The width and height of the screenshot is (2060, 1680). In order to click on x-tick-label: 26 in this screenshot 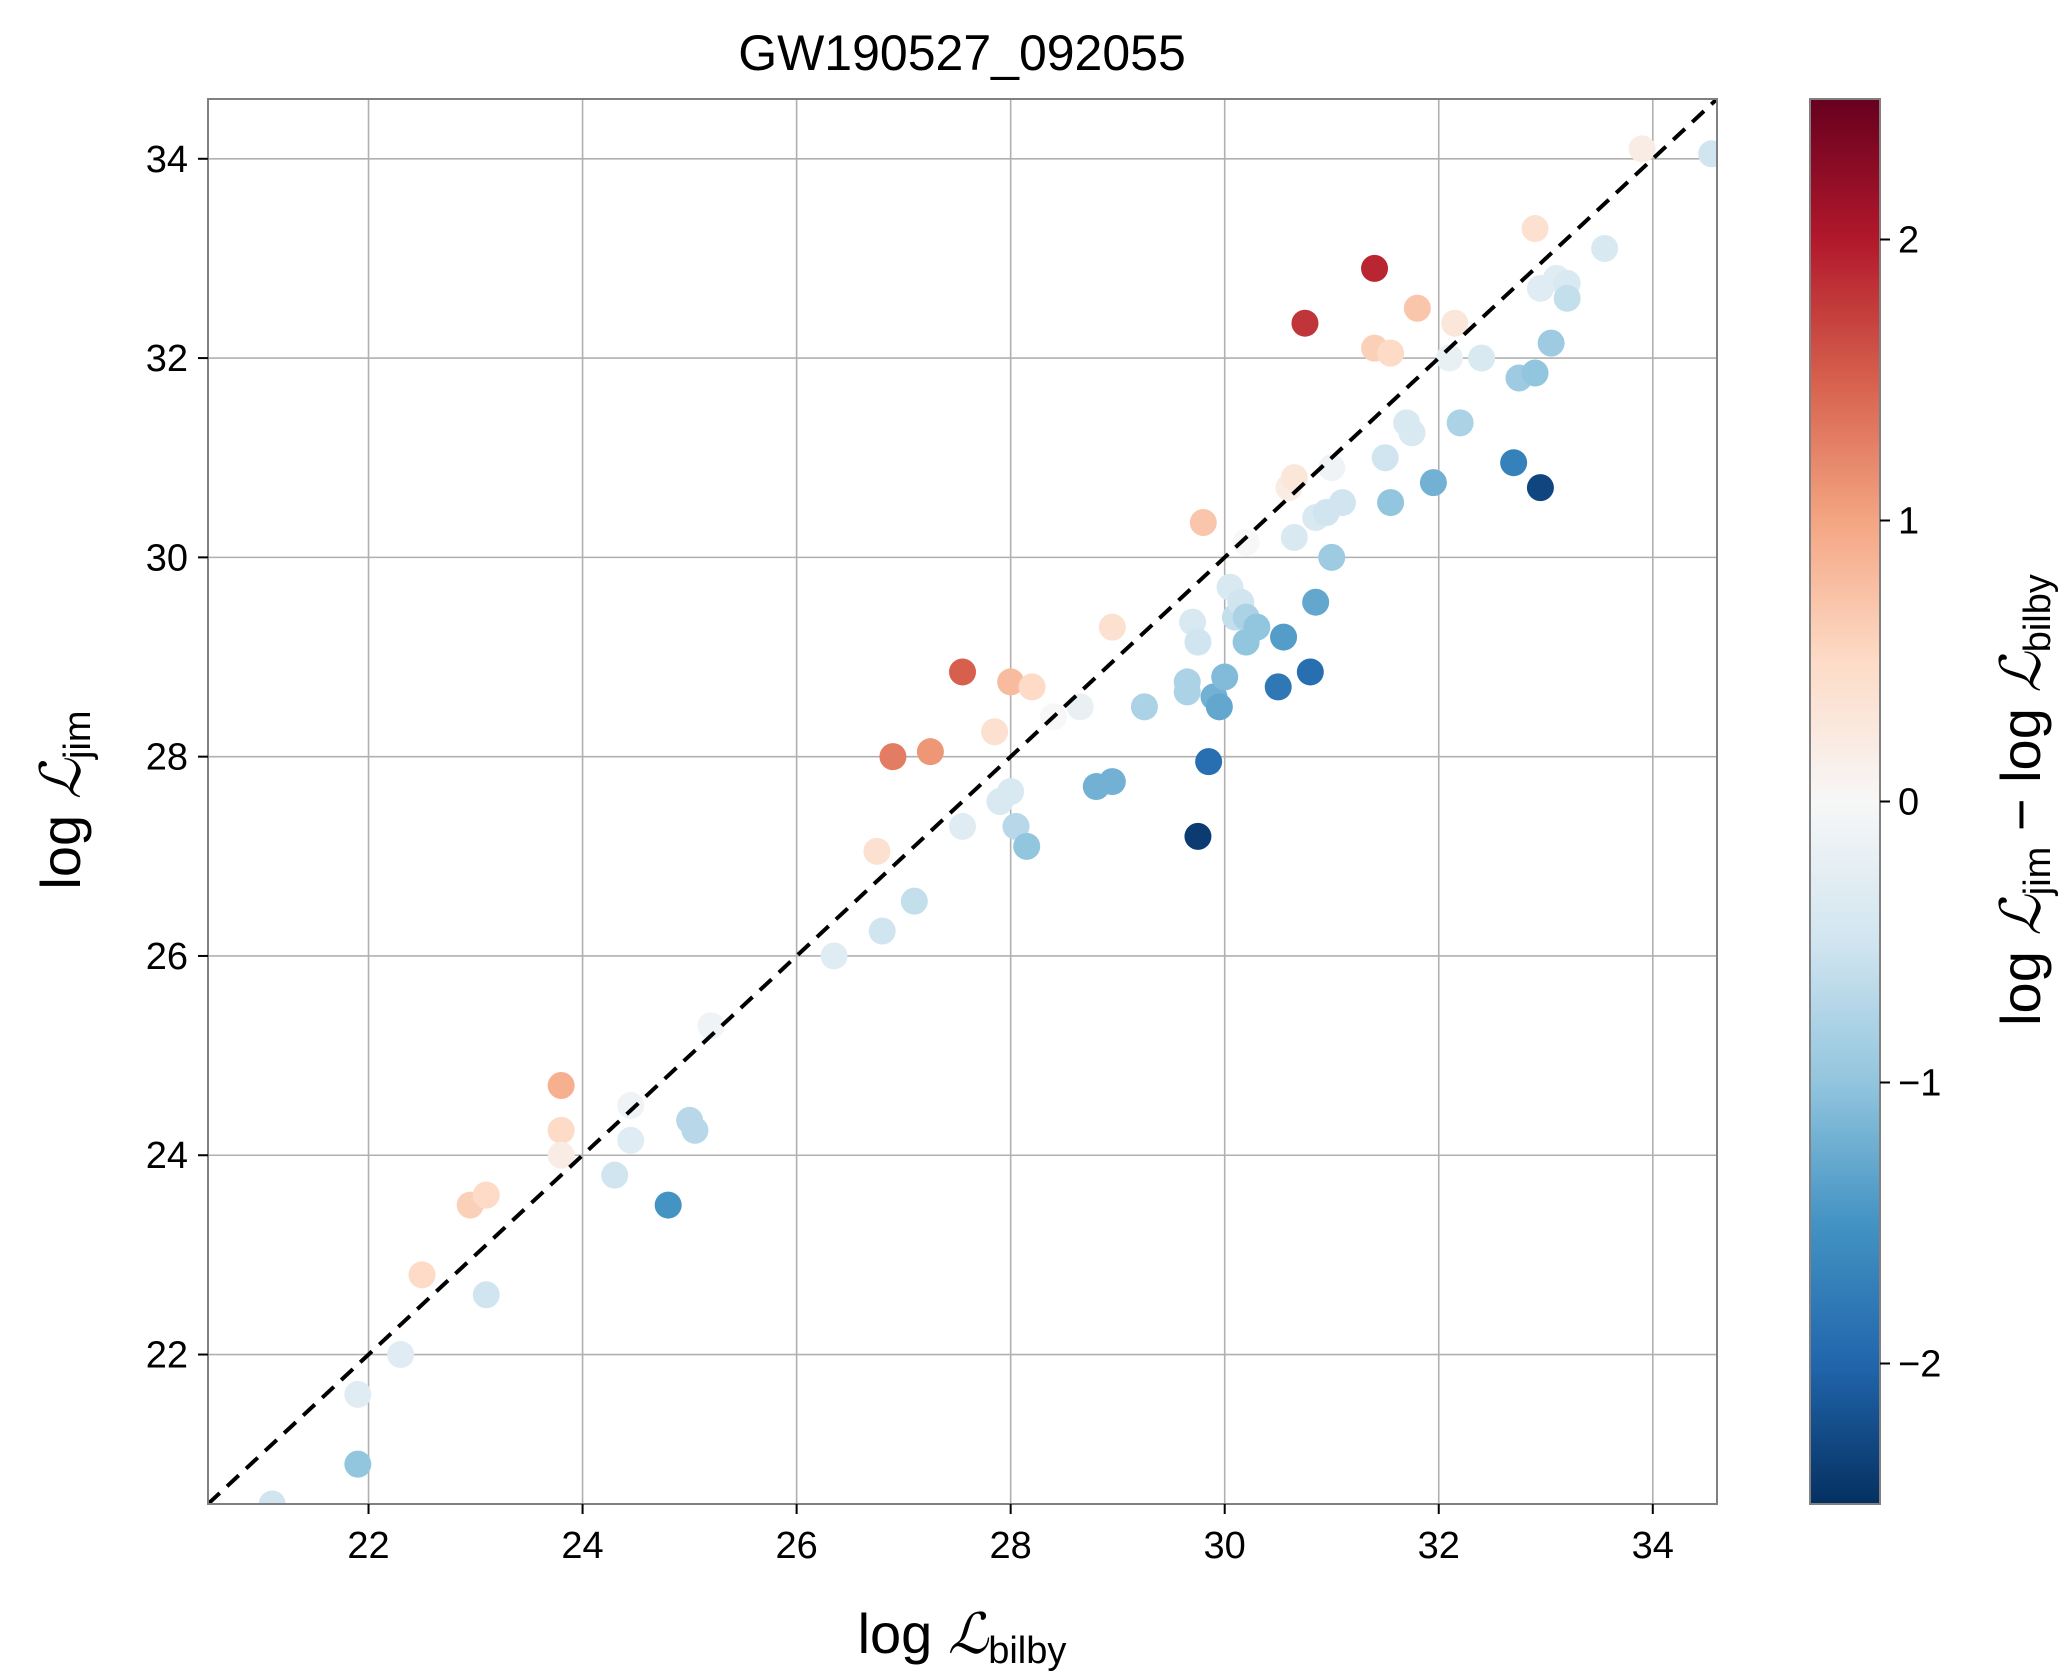, I will do `click(796, 1546)`.